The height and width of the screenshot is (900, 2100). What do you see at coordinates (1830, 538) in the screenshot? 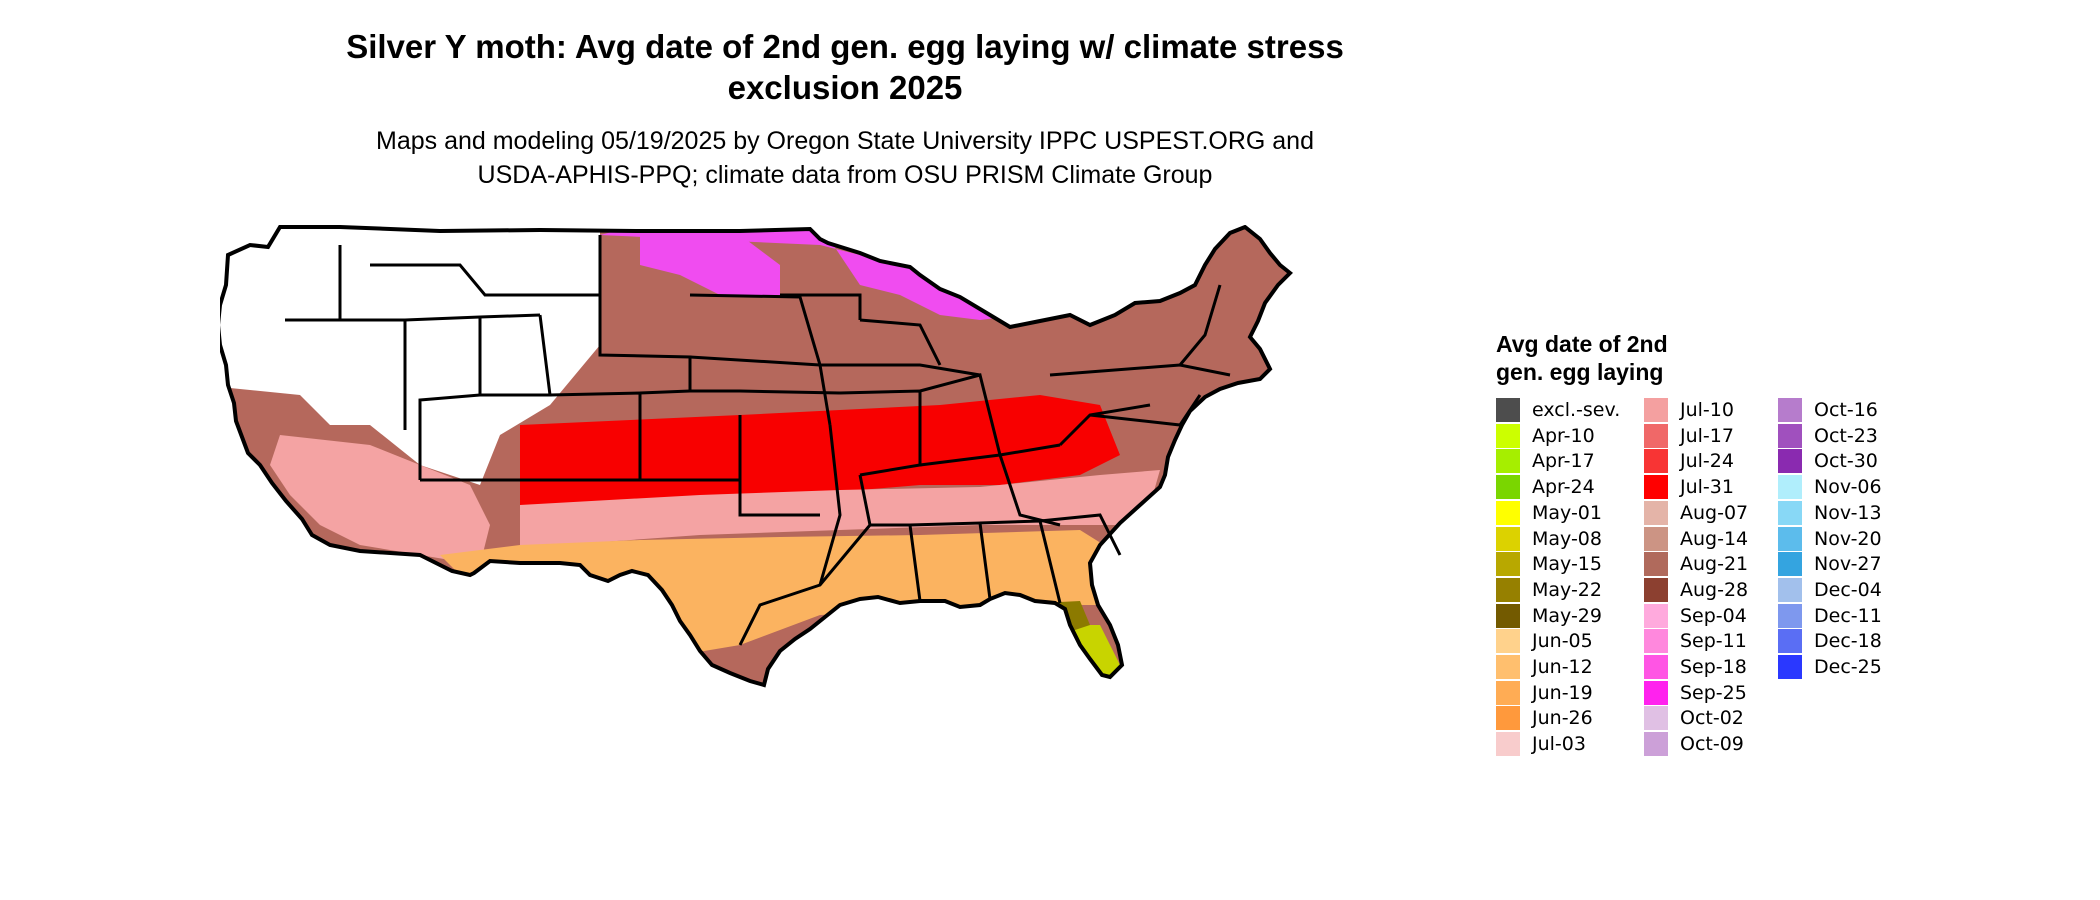
I see `legend-item: Nov-20` at bounding box center [1830, 538].